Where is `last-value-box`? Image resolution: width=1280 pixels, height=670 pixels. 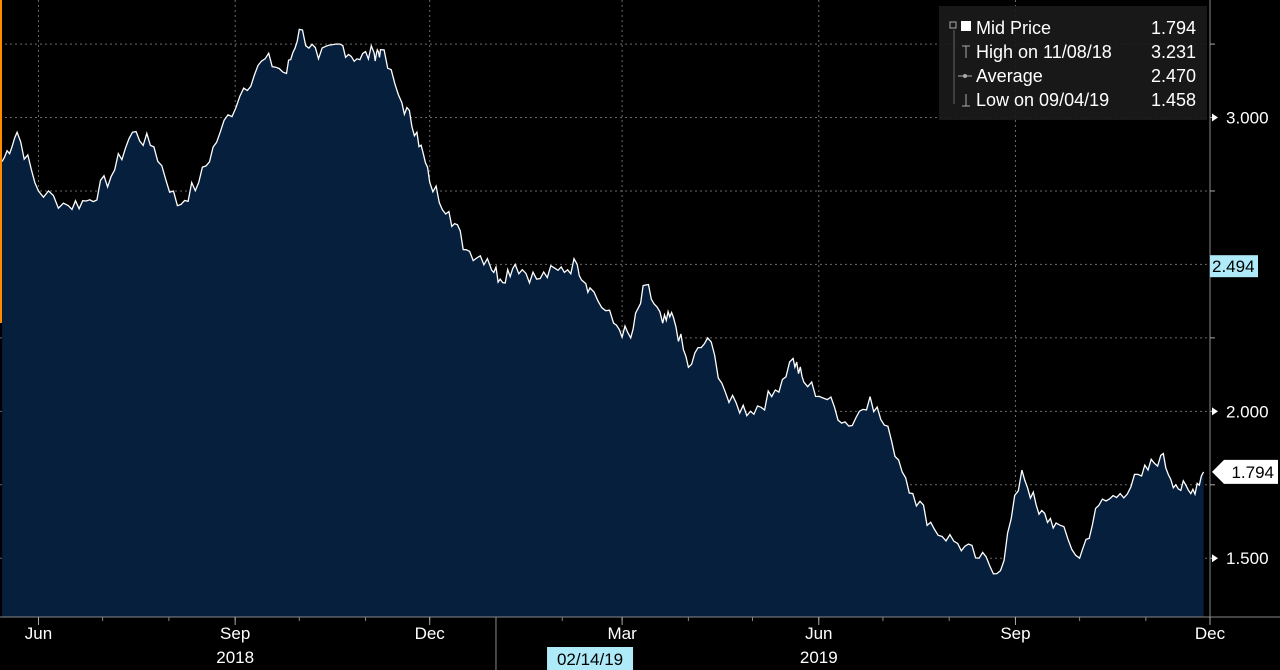 last-value-box is located at coordinates (1245, 471).